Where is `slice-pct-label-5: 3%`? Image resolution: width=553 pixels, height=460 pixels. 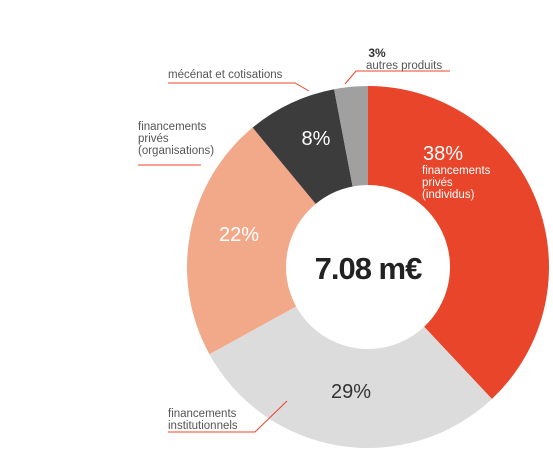 slice-pct-label-5: 3% is located at coordinates (377, 53).